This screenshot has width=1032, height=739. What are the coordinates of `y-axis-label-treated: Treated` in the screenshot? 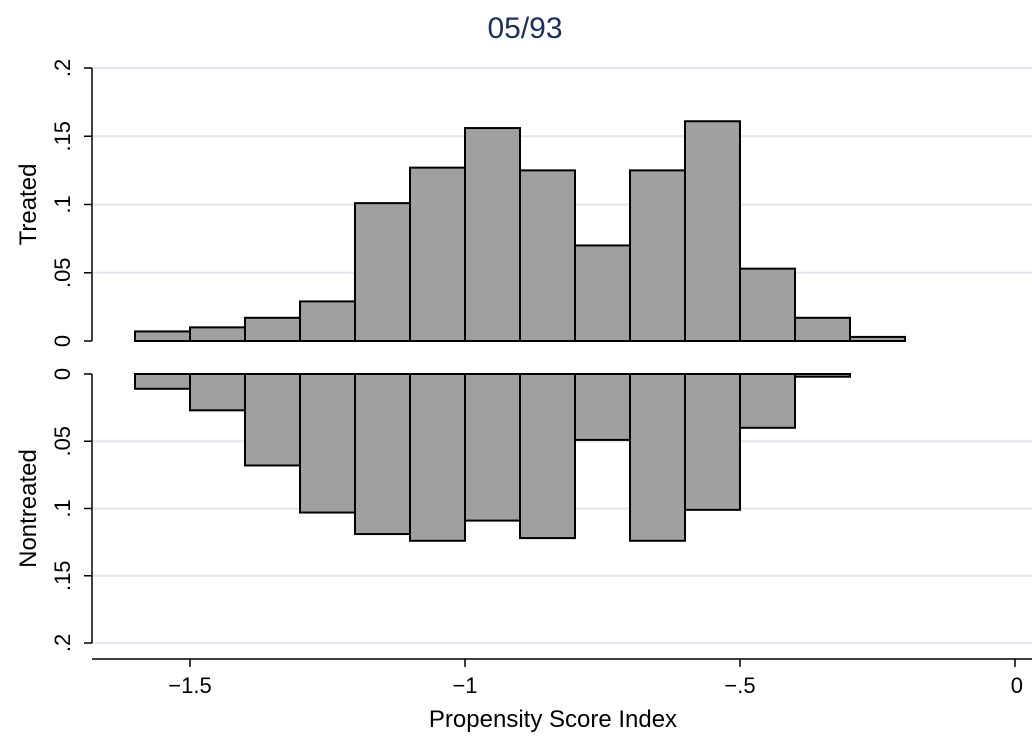 It's located at (28, 205).